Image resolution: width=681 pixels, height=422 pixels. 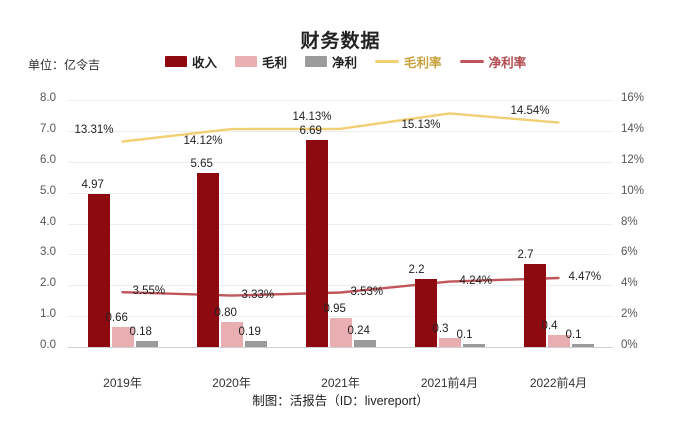 I want to click on right-axis-tick: 16%, so click(x=633, y=98).